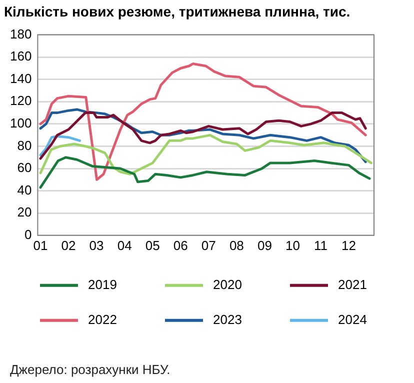  What do you see at coordinates (24, 212) in the screenshot?
I see `y-tick-label: 20` at bounding box center [24, 212].